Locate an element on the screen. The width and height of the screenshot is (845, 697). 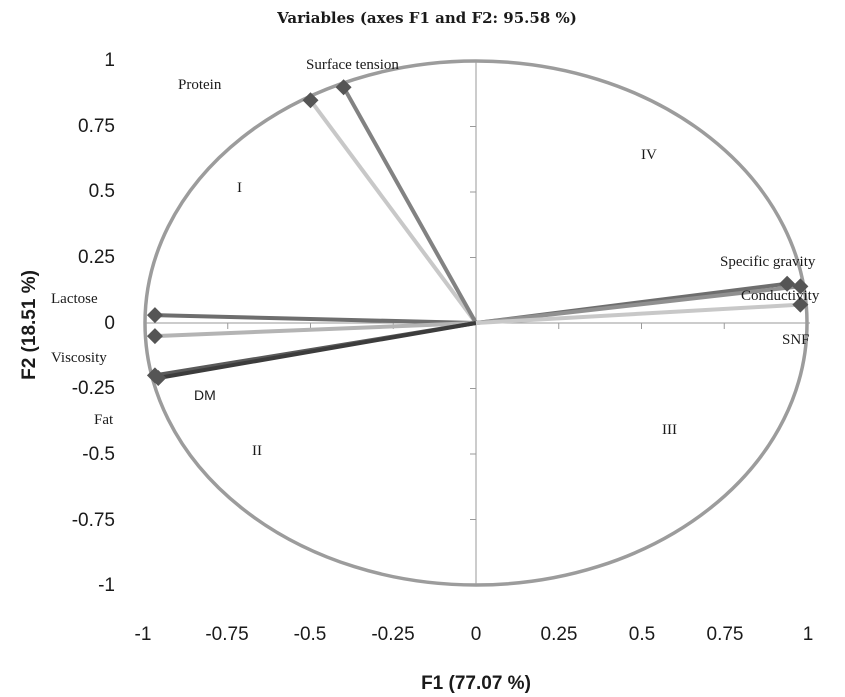
label-fat: Fat is located at coordinates (104, 420).